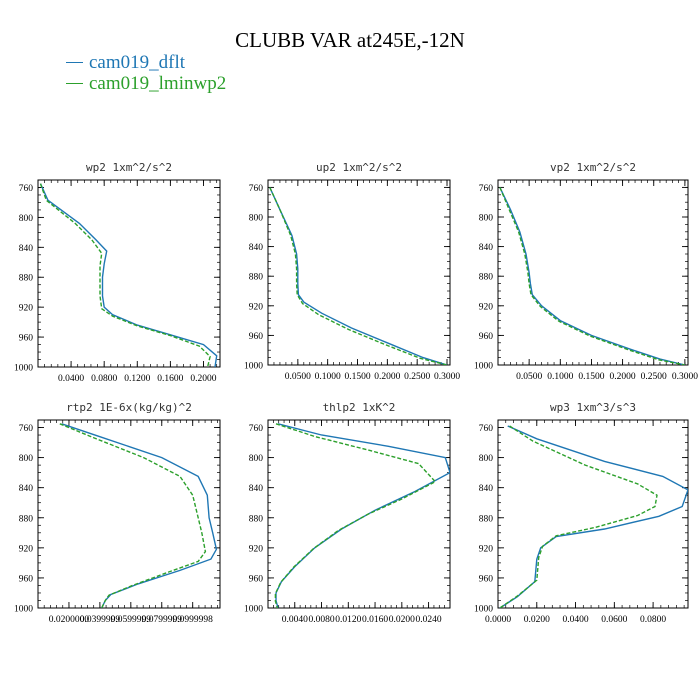  What do you see at coordinates (74, 62) in the screenshot?
I see `legend-swatch-dflt` at bounding box center [74, 62].